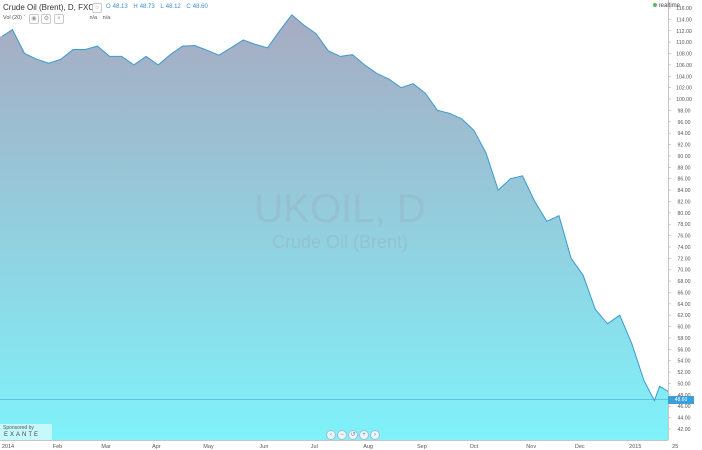 The width and height of the screenshot is (702, 450). What do you see at coordinates (684, 43) in the screenshot?
I see `y-tick-label: 110.00` at bounding box center [684, 43].